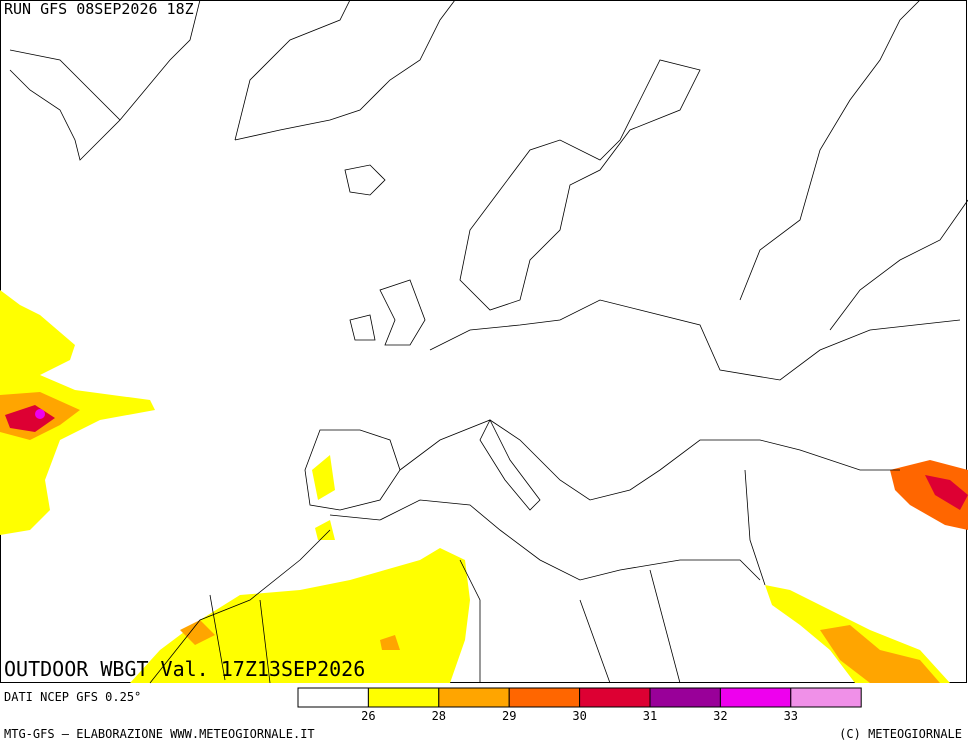  I want to click on map-title: OUTDOOR WBGT Val. 17Z13SEP2026, so click(184, 669).